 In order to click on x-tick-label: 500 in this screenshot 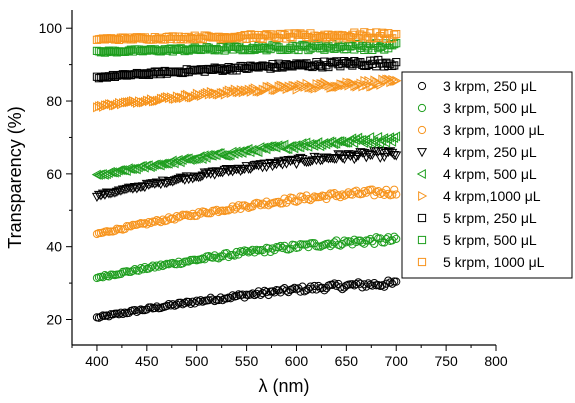, I will do `click(197, 361)`.